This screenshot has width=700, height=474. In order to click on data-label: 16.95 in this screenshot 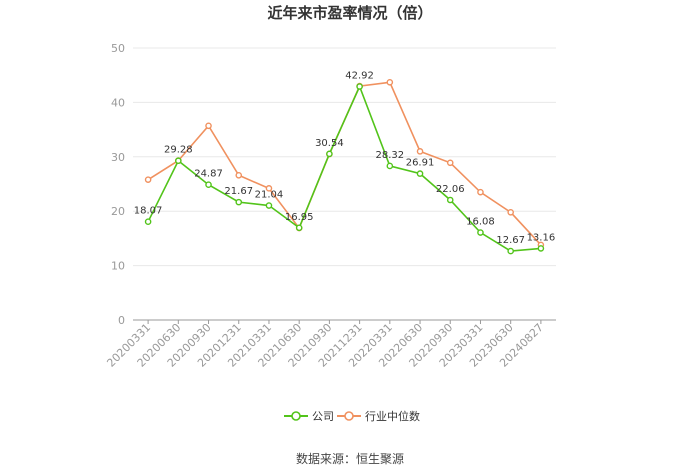, I will do `click(299, 217)`.